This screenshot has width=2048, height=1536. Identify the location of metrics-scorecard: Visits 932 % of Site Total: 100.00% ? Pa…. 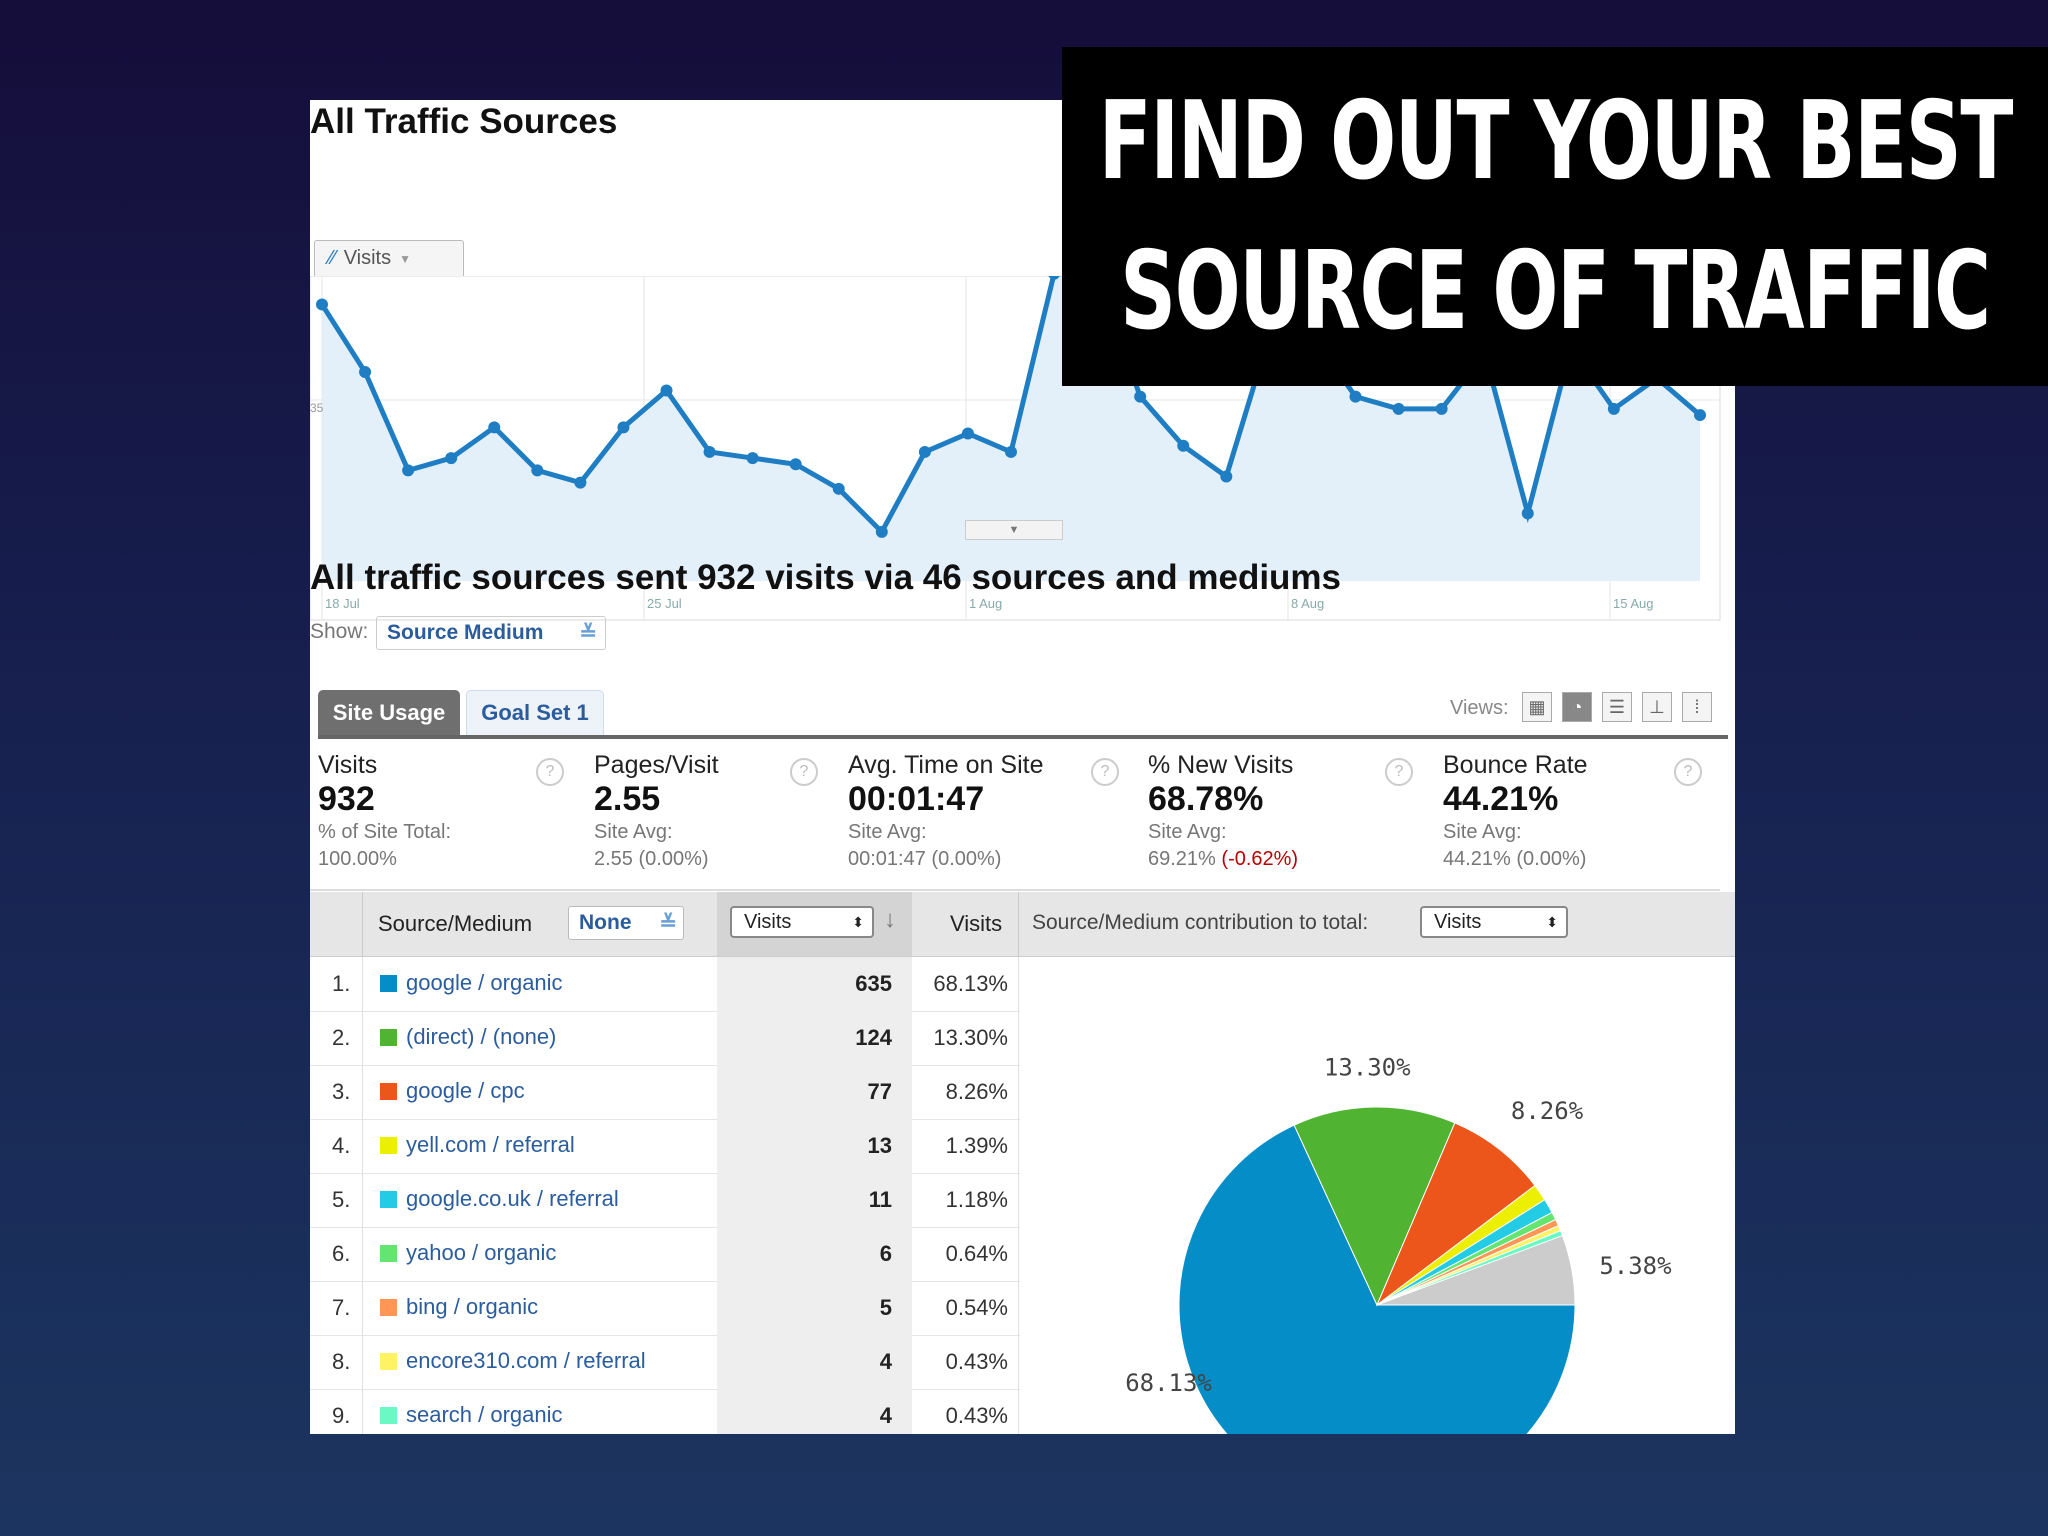
(1015, 815).